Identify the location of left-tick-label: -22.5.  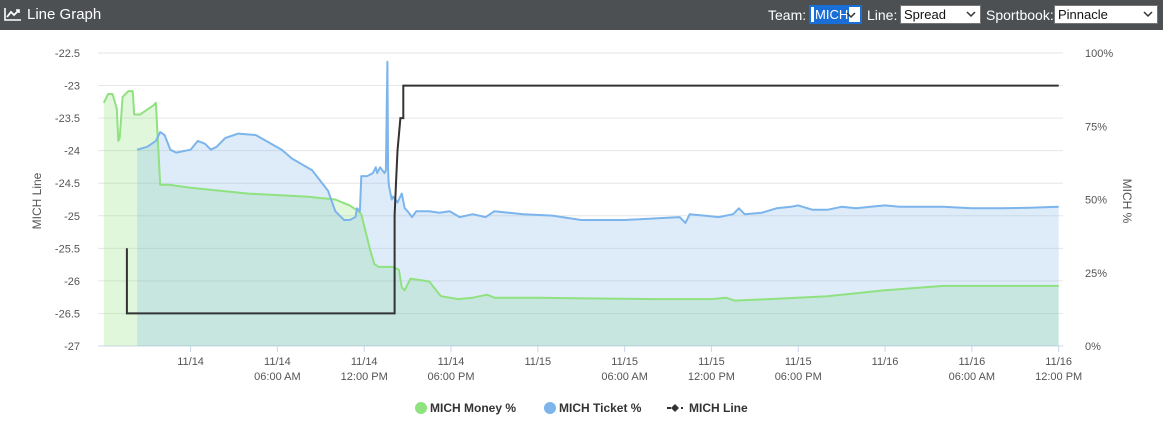
(67, 54).